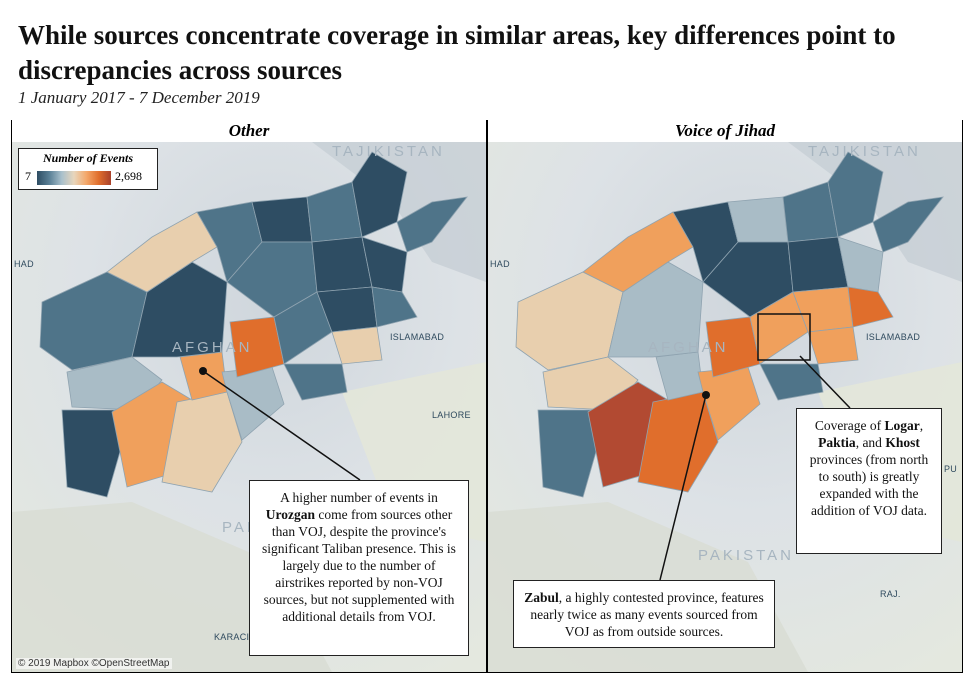 This screenshot has height=684, width=975. What do you see at coordinates (231, 637) in the screenshot?
I see `label-karachi: KARACI` at bounding box center [231, 637].